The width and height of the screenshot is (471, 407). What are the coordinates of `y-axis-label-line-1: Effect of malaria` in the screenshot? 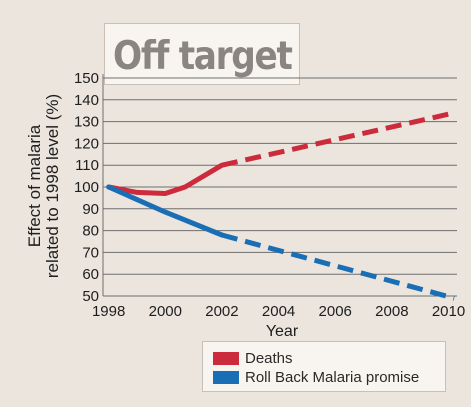 It's located at (34, 186).